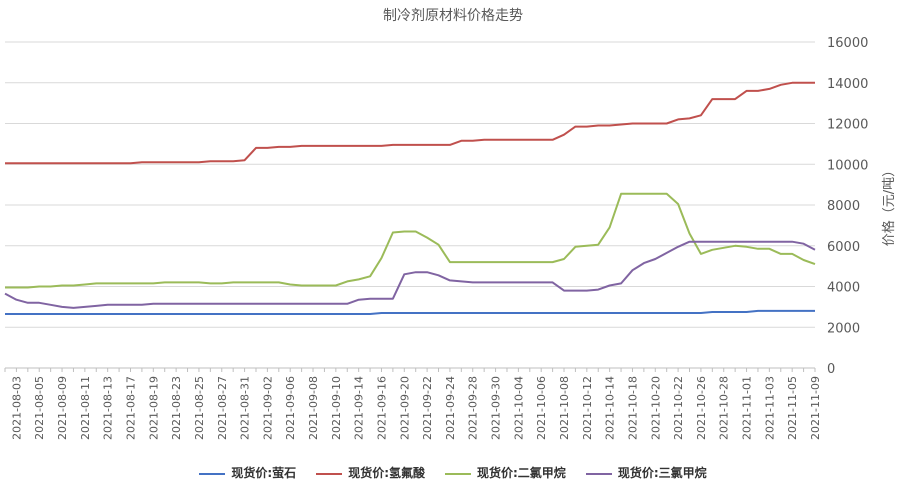 This screenshot has width=906, height=495. I want to click on x-tick-label: 2021-09-16, so click(381, 408).